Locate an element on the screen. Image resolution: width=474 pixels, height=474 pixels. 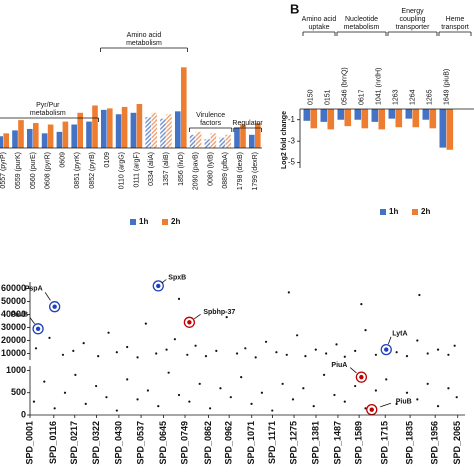
x-tick-label: 0851 (pyrK) is located at coordinates (77, 170).